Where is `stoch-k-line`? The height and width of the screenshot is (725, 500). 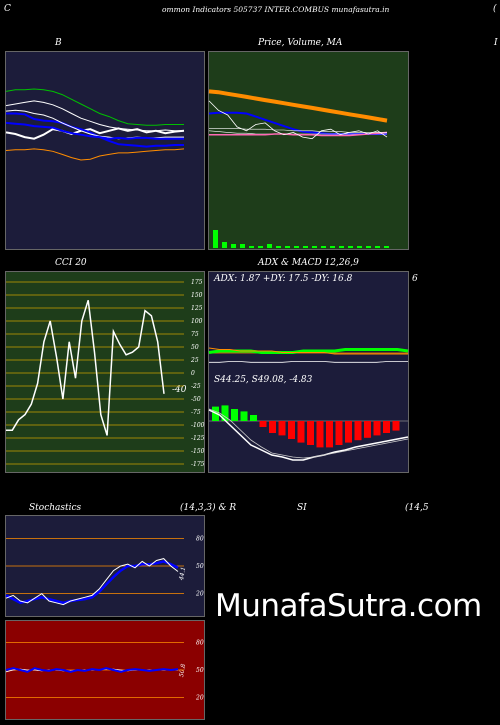 stoch-k-line is located at coordinates (92, 582).